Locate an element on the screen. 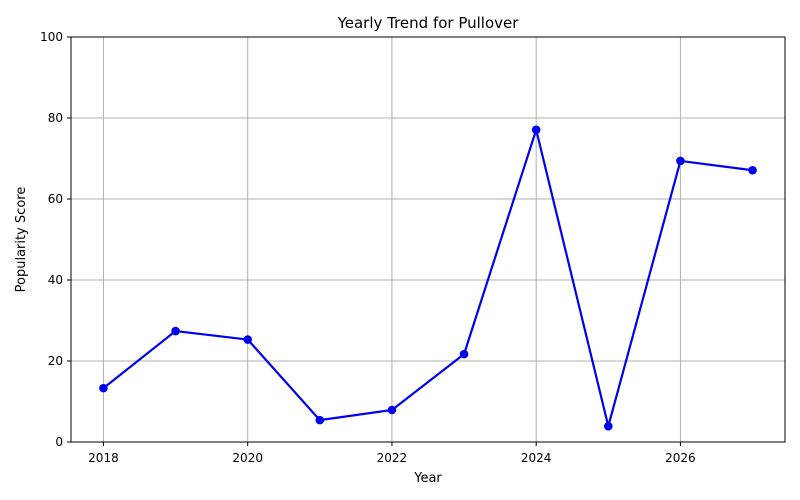 The image size is (800, 500). y-tick-label: 20 is located at coordinates (55, 361).